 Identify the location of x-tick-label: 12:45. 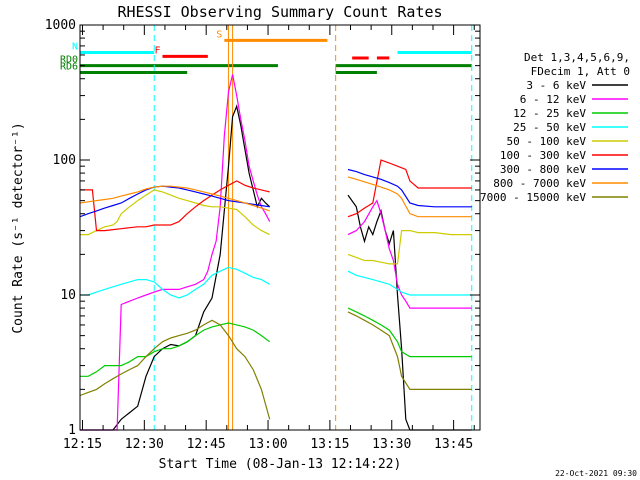
(206, 444).